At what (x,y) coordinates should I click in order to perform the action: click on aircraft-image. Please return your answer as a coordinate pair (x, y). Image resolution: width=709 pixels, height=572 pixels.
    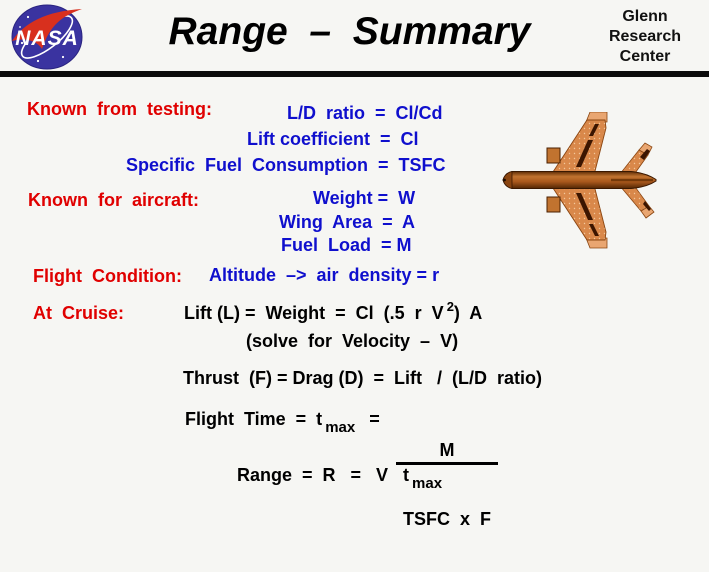
    Looking at the image, I should click on (579, 180).